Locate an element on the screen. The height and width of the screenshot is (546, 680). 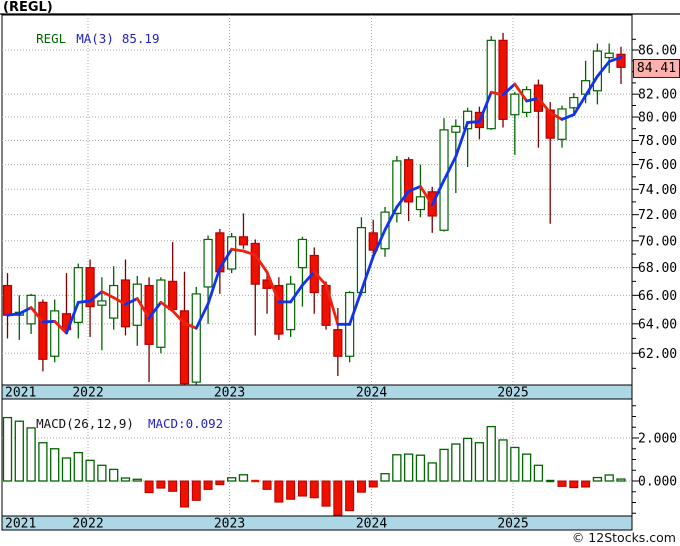
macd-legend: MACD(26,12,9) MACD:0.092 is located at coordinates (114, 423).